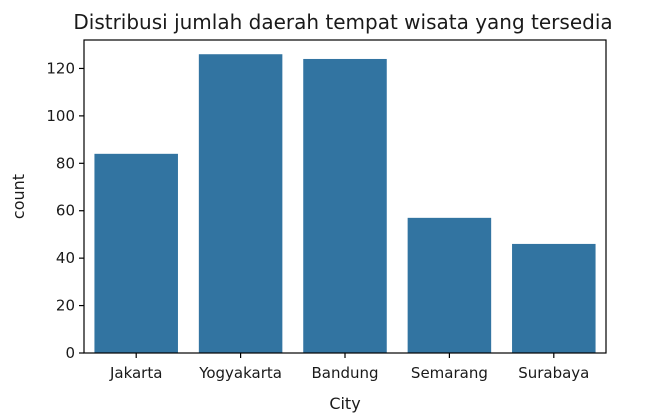 The width and height of the screenshot is (655, 418). What do you see at coordinates (449, 285) in the screenshot?
I see `bar-semarang` at bounding box center [449, 285].